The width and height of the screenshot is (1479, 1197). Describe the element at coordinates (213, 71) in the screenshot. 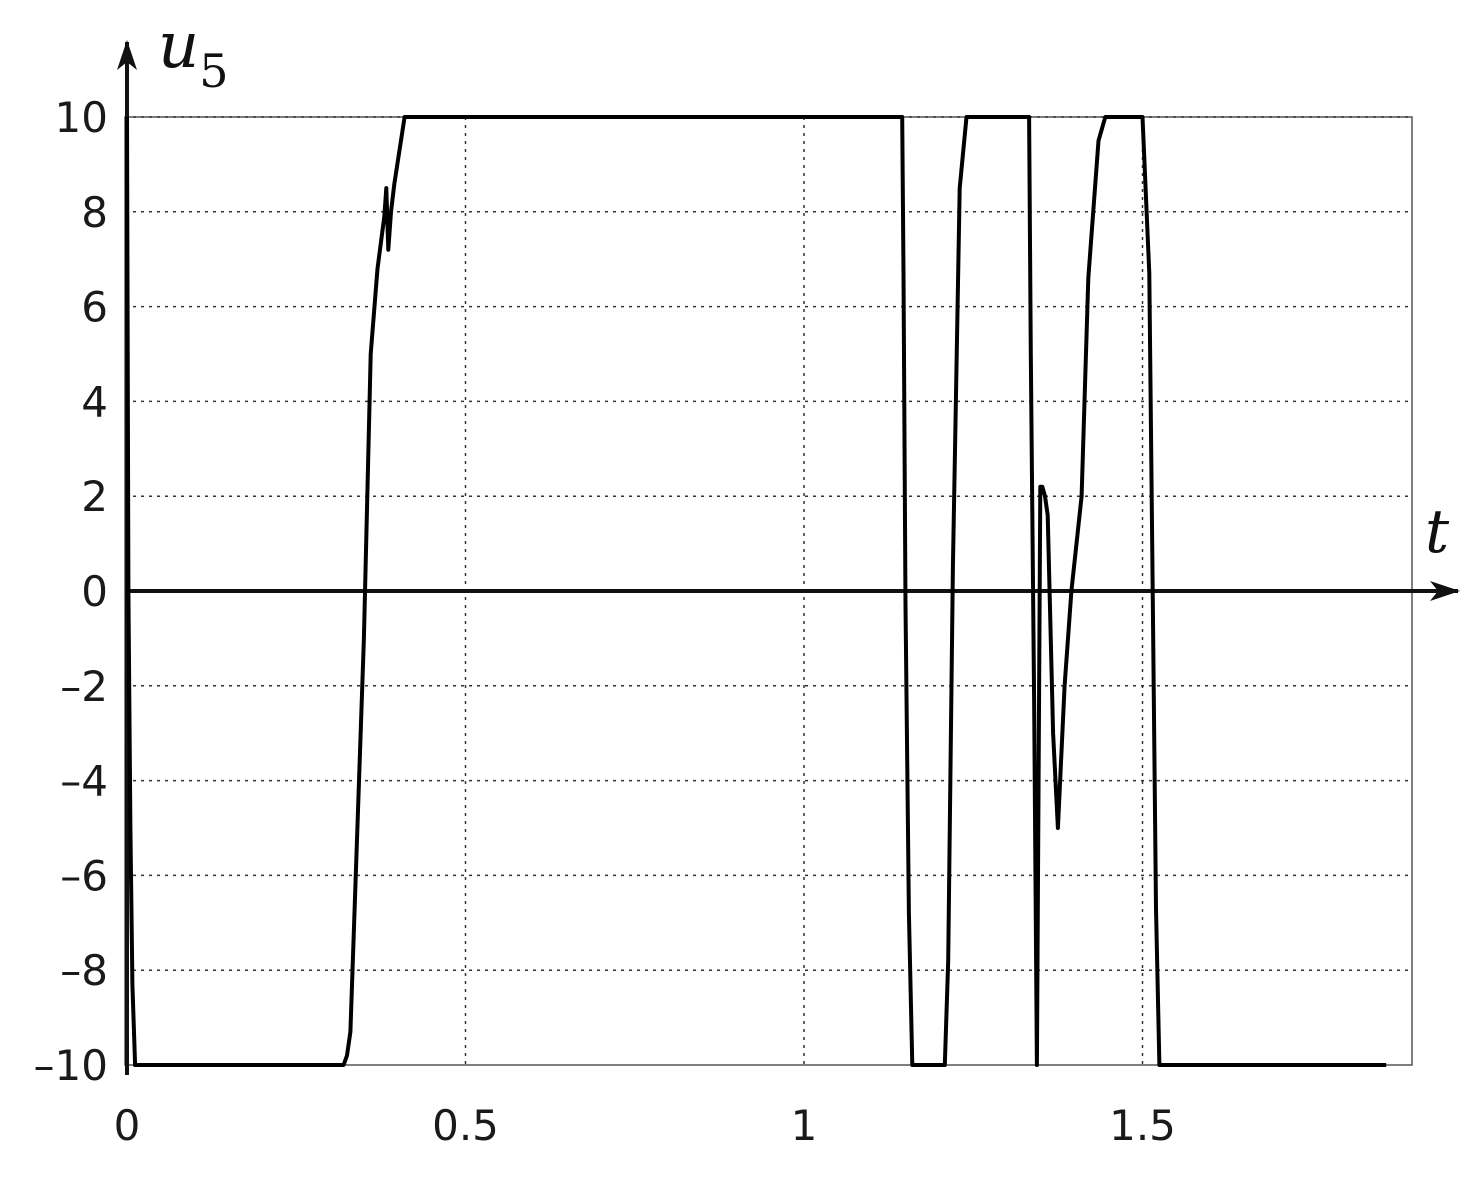

I see `y-axis-label-subscript: 5` at that location.